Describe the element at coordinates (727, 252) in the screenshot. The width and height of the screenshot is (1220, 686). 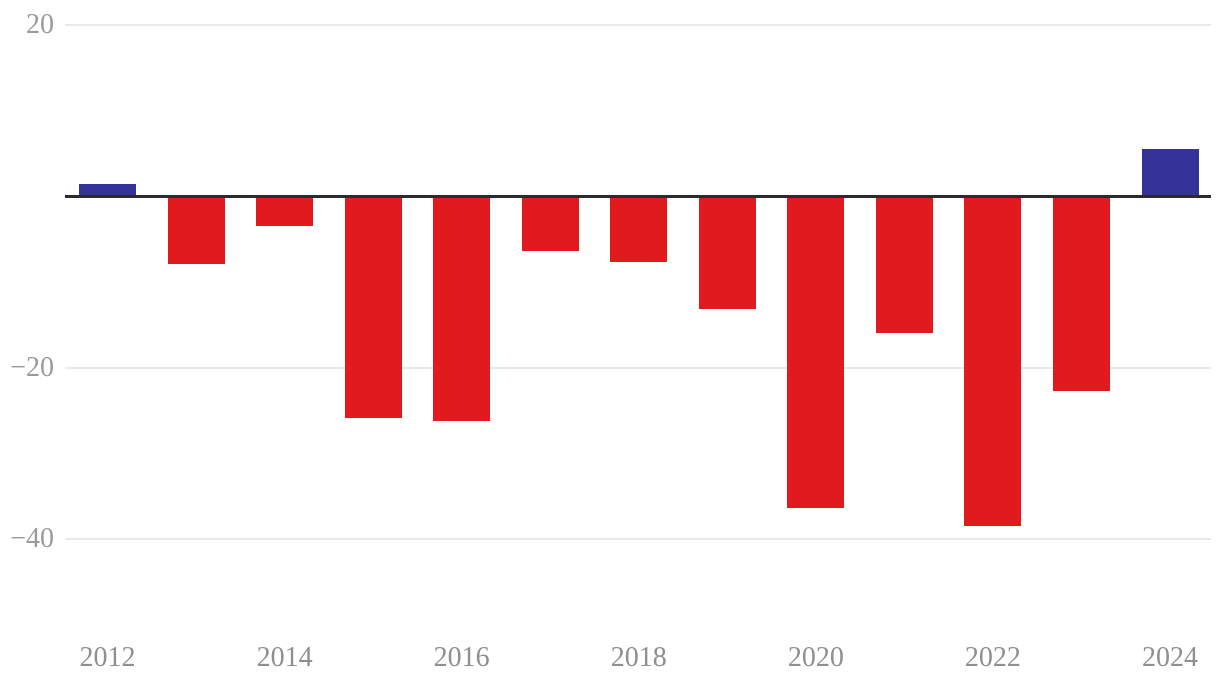
I see `bar-2019` at that location.